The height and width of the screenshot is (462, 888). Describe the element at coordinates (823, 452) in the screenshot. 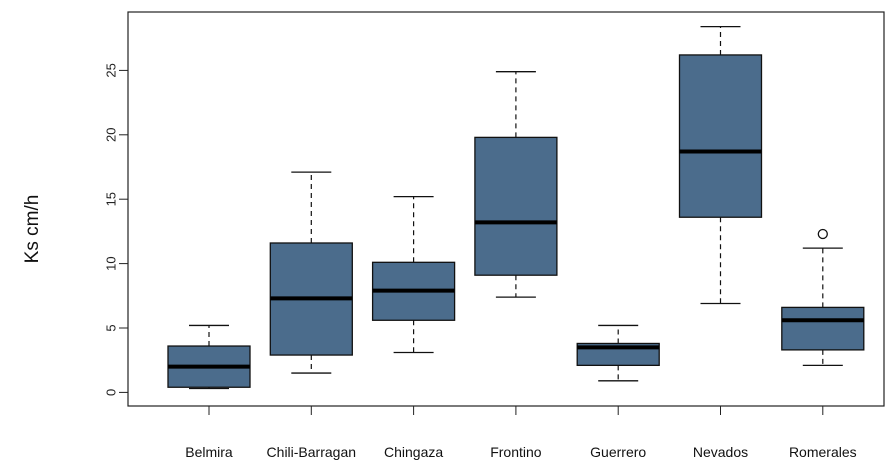

I see `x-tick-label: Romerales` at that location.